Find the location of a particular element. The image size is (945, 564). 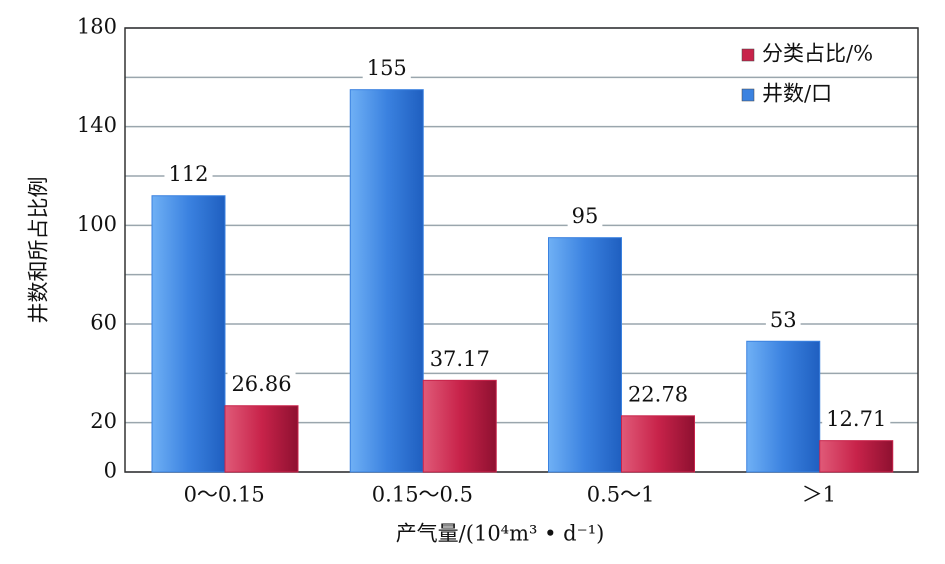

x-tick-label: 0.5～1 is located at coordinates (621, 495).